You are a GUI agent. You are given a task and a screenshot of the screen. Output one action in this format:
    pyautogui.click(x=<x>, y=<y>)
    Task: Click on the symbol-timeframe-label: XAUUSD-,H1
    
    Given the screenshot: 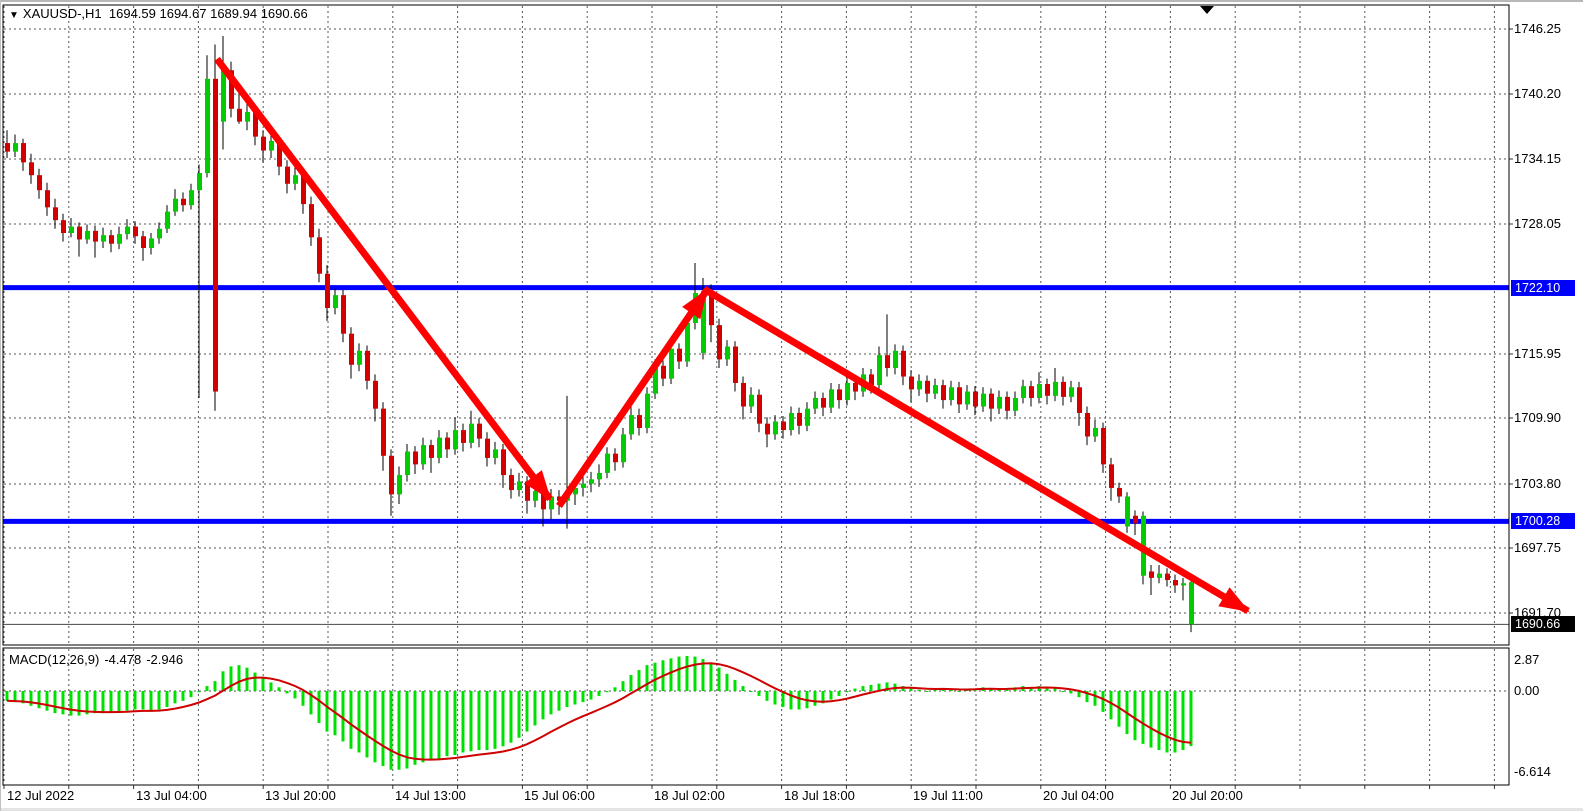 What is the action you would take?
    pyautogui.click(x=62, y=13)
    